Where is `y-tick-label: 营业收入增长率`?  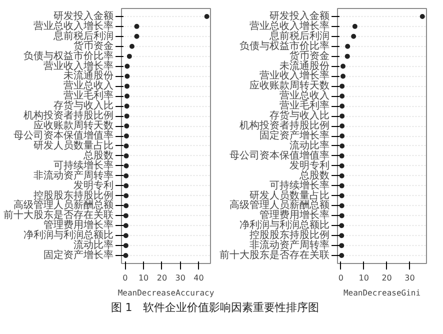
y-tick-label: 营业收入增长率 is located at coordinates (79, 66).